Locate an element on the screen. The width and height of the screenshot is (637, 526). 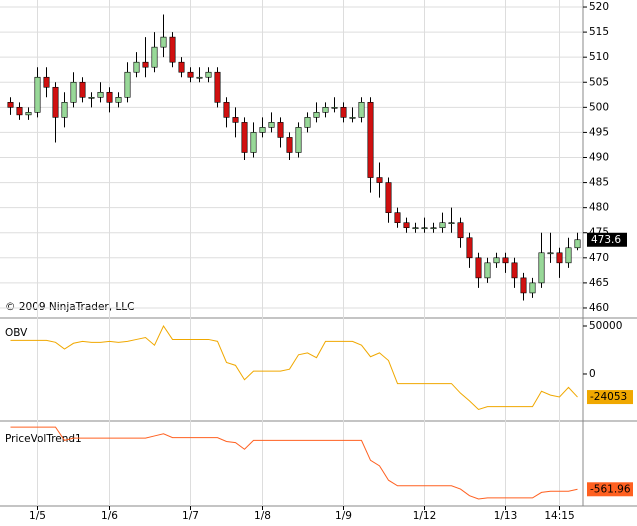
last-value-label: -24053 is located at coordinates (608, 397).